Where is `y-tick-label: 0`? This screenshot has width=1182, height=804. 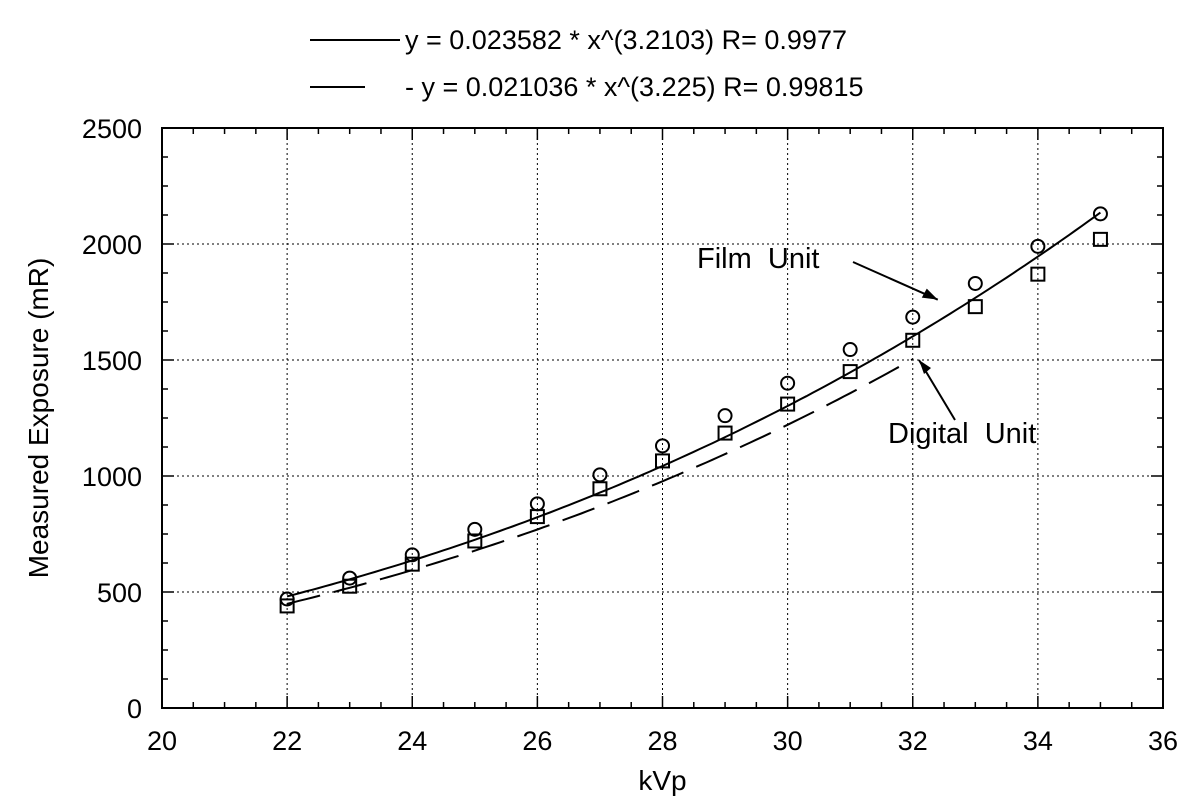 y-tick-label: 0 is located at coordinates (134, 709).